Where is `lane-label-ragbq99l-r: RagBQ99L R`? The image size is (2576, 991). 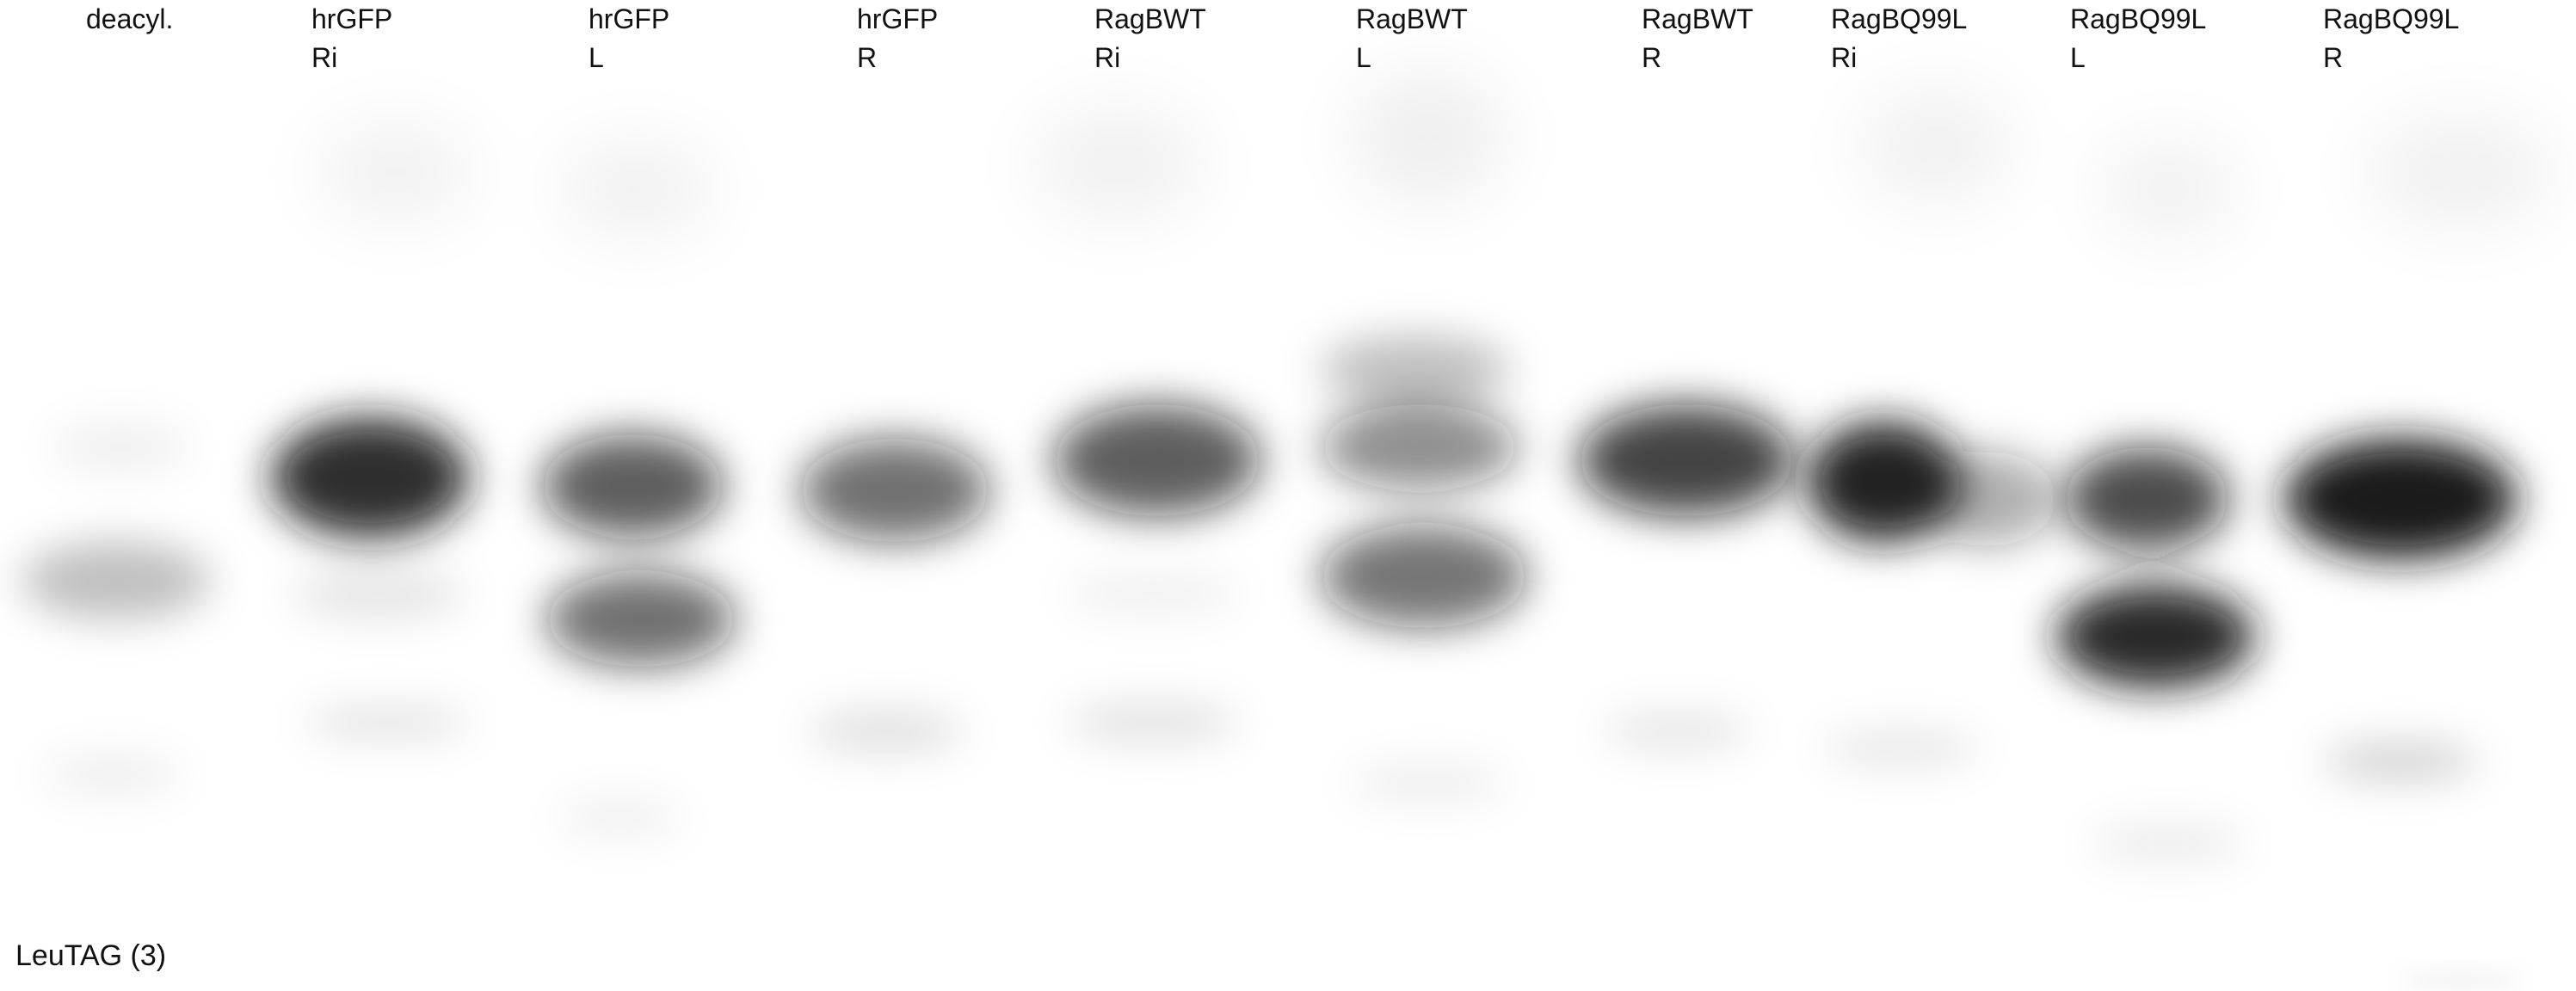 lane-label-ragbq99l-r: RagBQ99L R is located at coordinates (2391, 38).